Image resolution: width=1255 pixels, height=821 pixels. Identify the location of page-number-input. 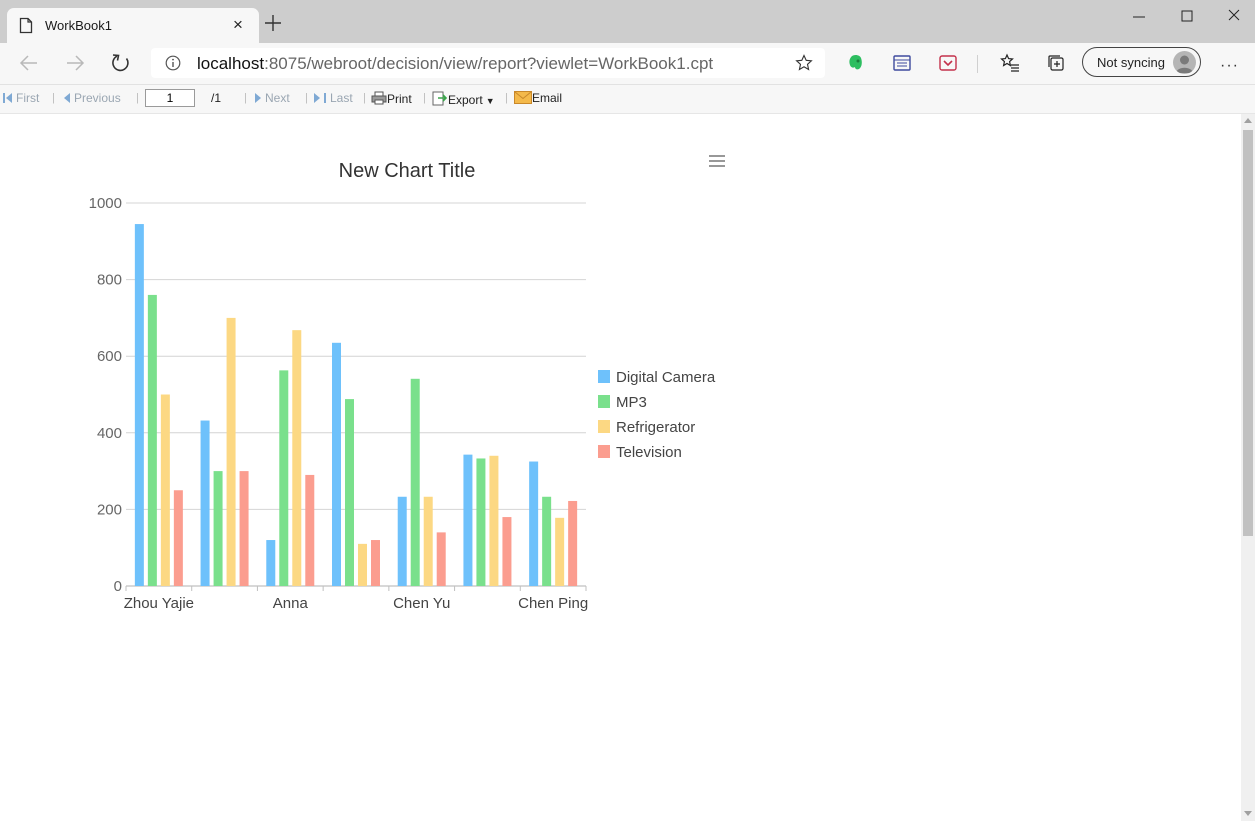
(170, 98).